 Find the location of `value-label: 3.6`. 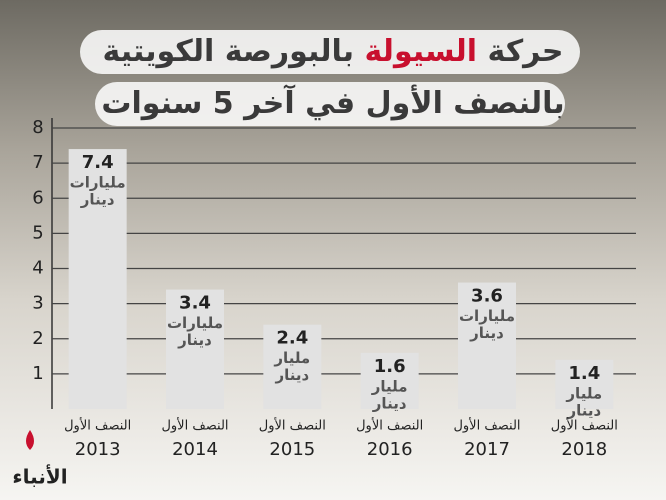

value-label: 3.6 is located at coordinates (487, 296).